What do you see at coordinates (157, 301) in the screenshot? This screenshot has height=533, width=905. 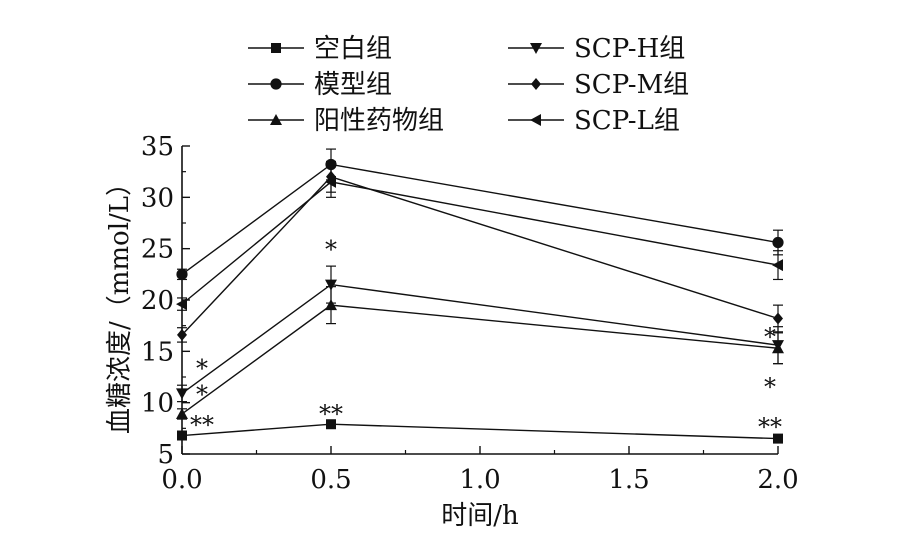 I see `y-tick-label: 20` at bounding box center [157, 301].